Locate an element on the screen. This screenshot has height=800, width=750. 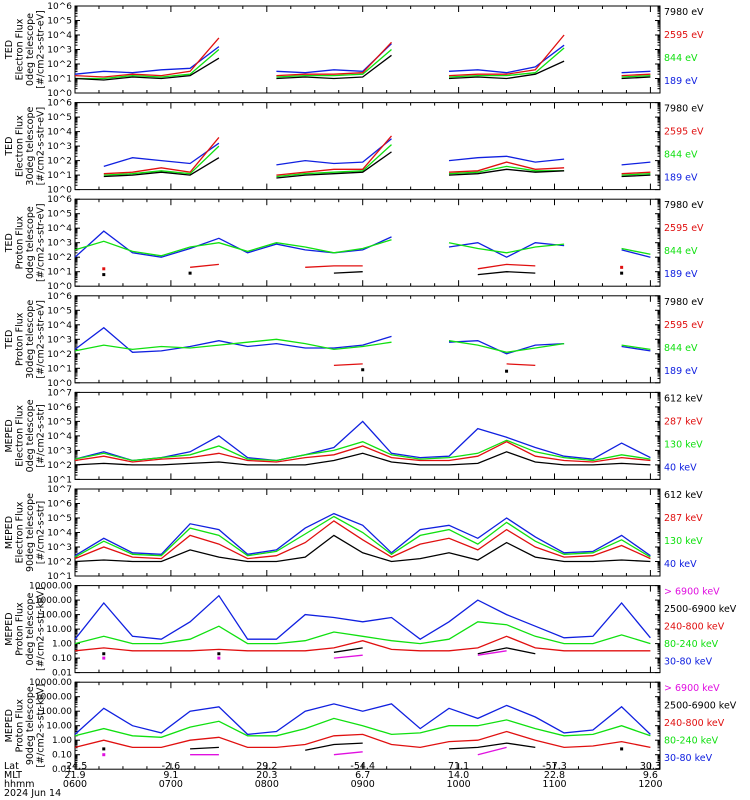
legend-entry: 30-80 keV is located at coordinates (688, 758).